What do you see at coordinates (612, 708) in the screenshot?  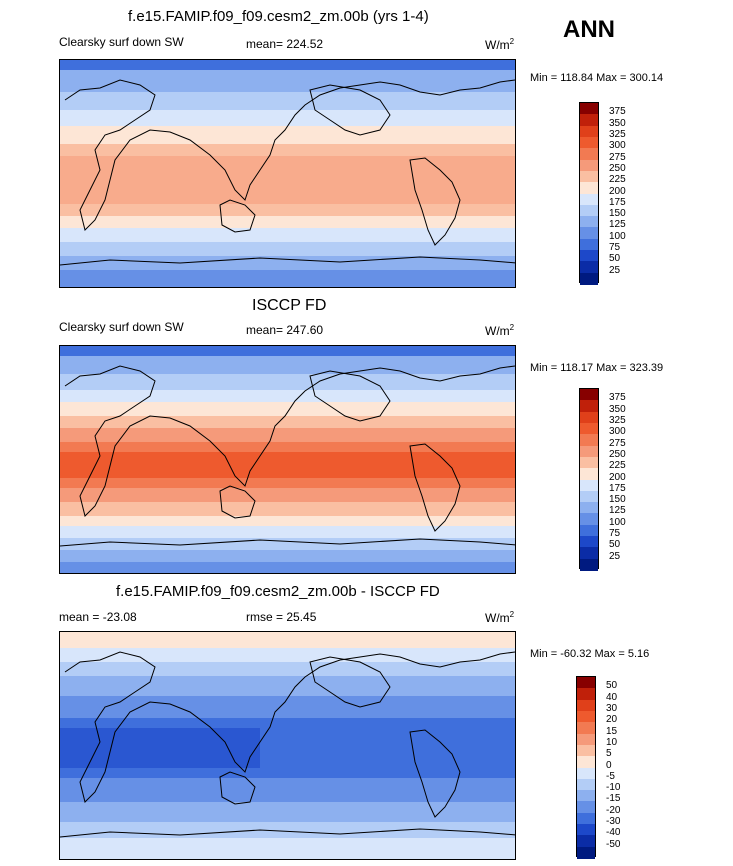 I see `colorbar-tick-label: 30` at bounding box center [612, 708].